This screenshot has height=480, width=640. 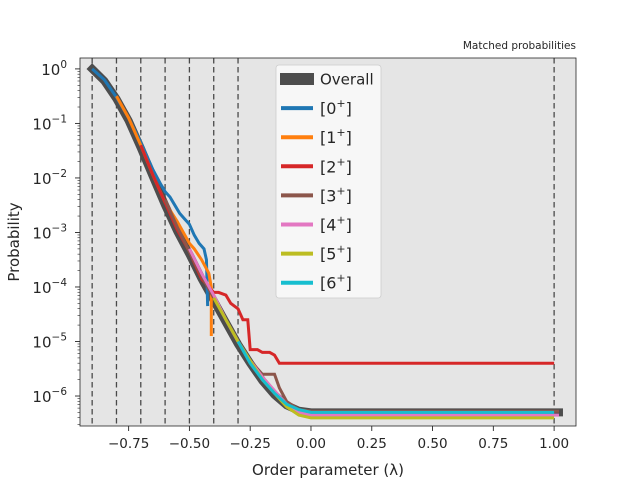 I want to click on legend: Overall [0+] [1+] [2+] [3+] [4+] [5+] [6+], so click(x=328, y=181).